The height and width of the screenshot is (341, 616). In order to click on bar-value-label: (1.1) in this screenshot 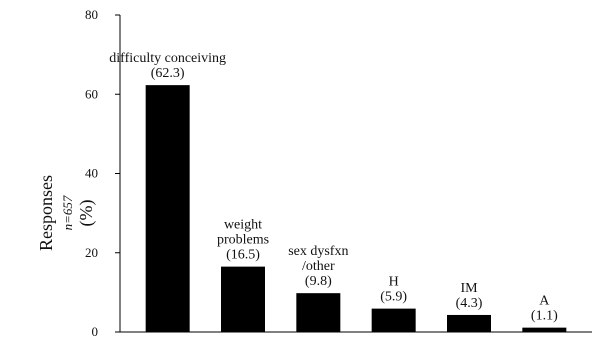, I will do `click(544, 316)`.